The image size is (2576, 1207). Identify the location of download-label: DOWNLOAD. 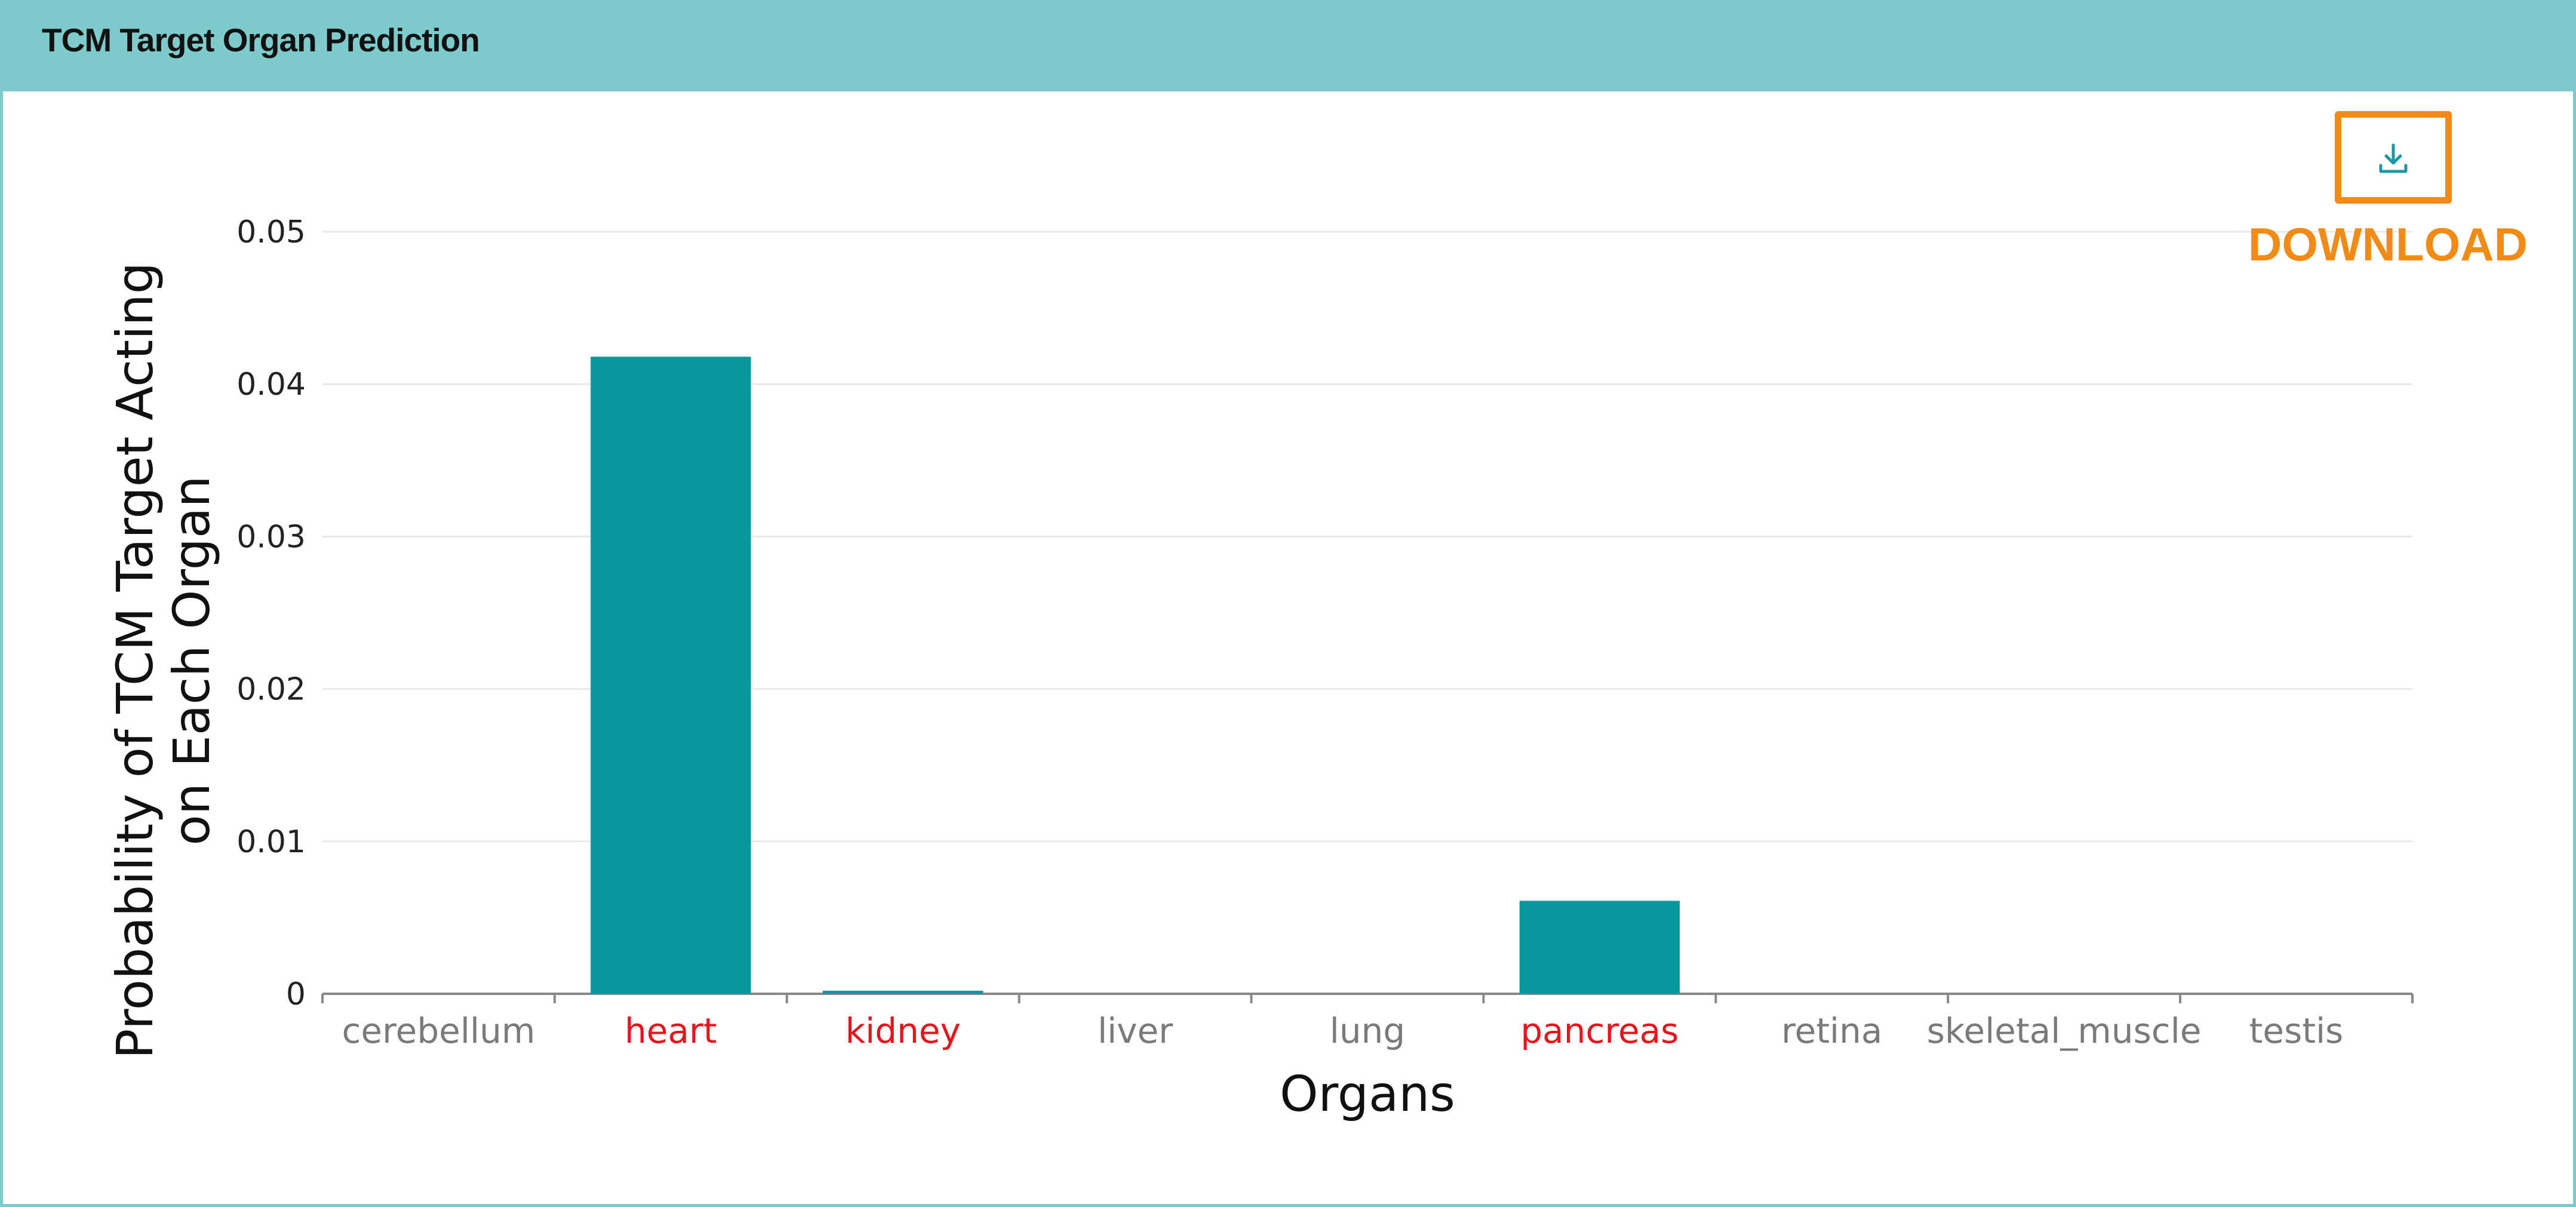
(2388, 244).